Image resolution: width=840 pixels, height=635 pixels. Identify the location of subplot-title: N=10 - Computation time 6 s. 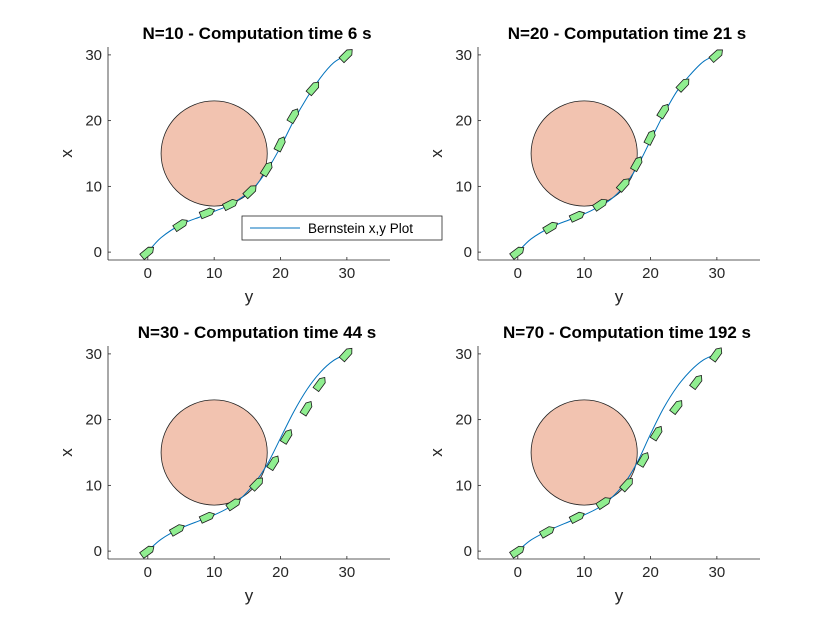
(256, 33).